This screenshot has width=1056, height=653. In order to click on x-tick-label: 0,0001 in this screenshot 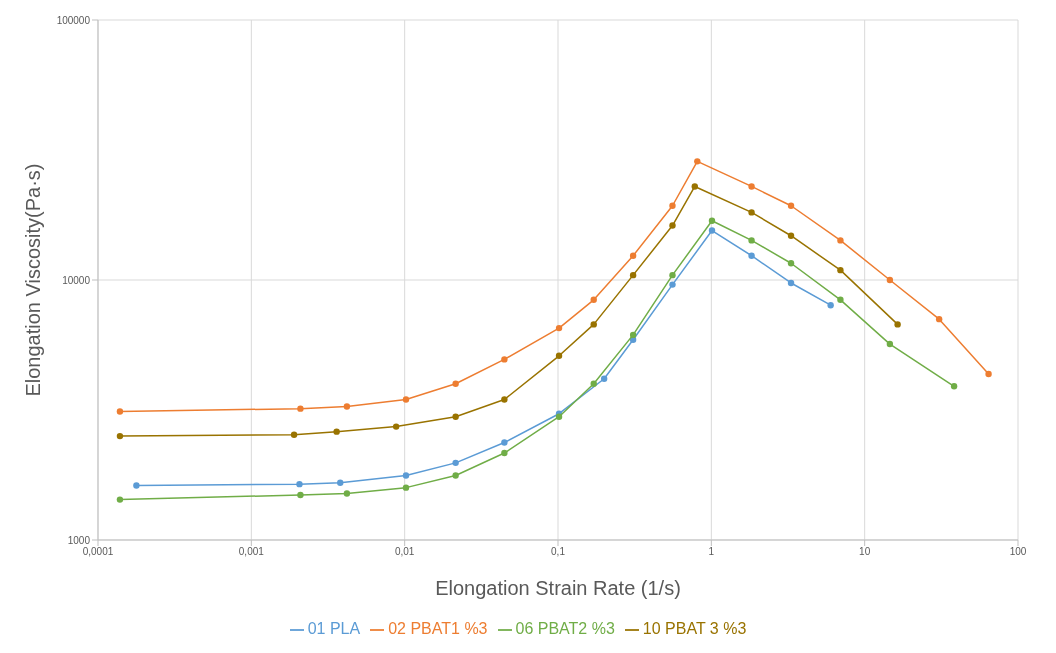, I will do `click(98, 552)`.